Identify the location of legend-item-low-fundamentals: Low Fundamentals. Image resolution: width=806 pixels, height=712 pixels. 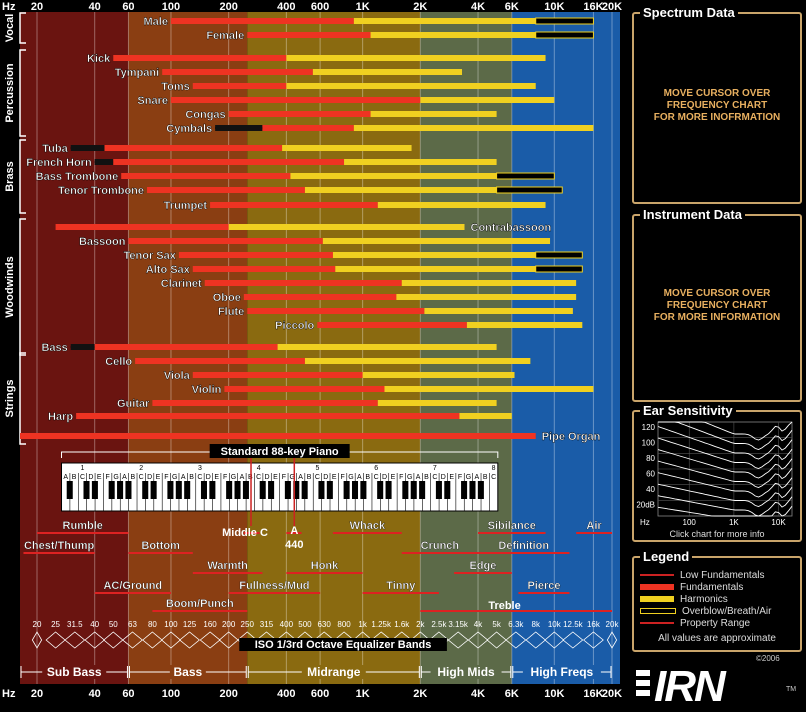
(702, 576).